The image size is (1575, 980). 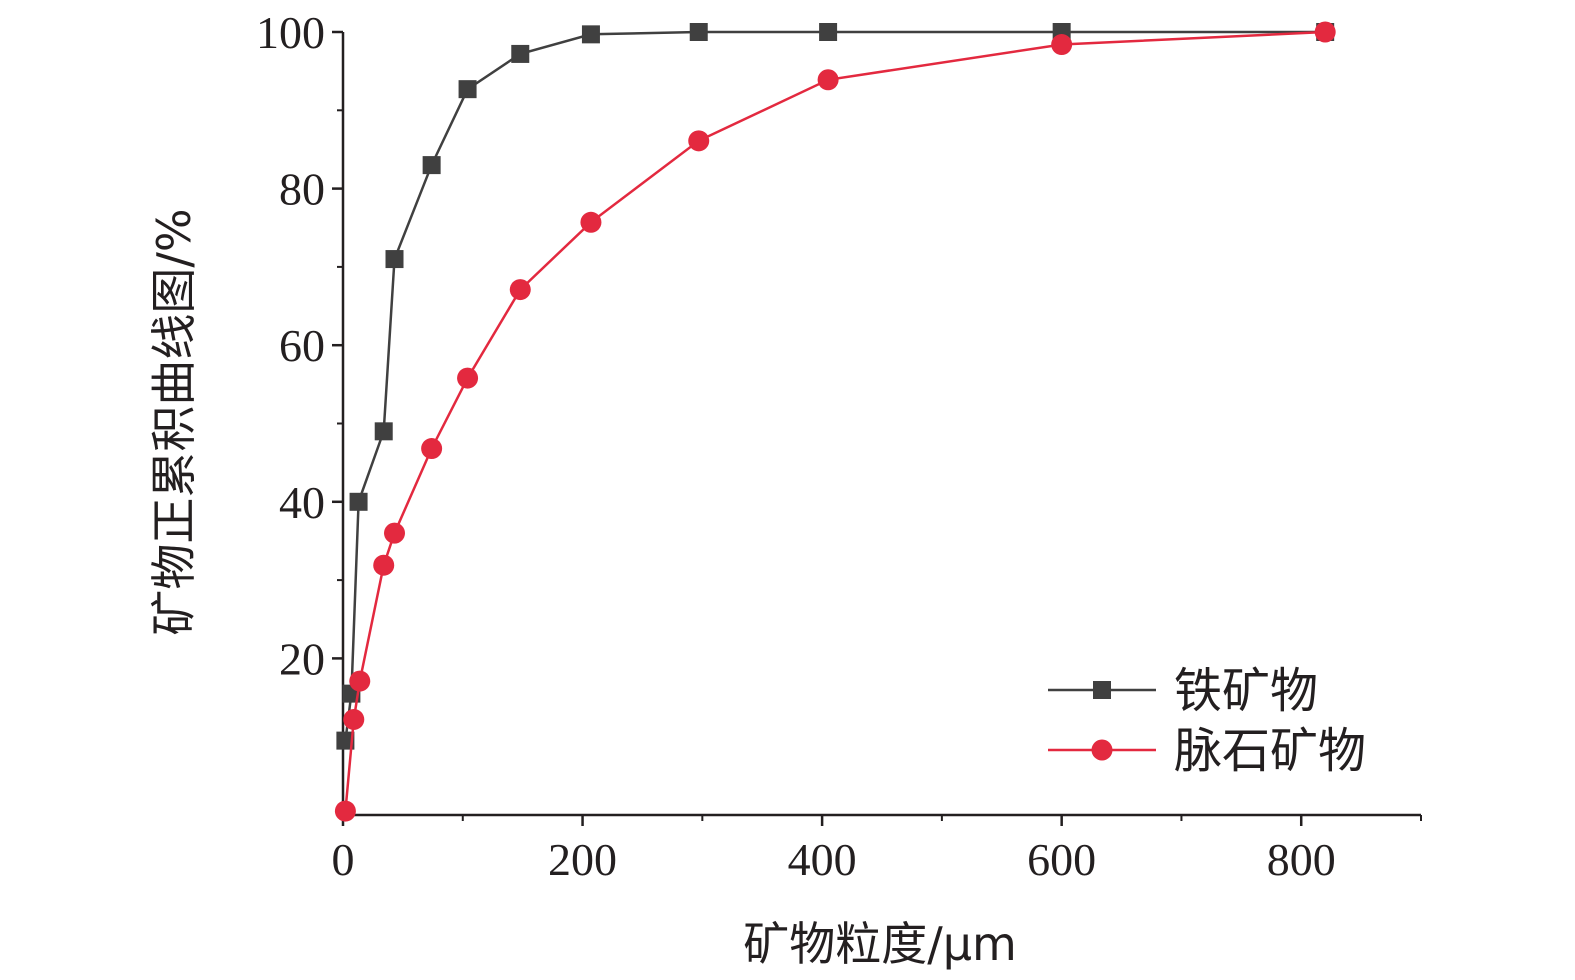 What do you see at coordinates (880, 944) in the screenshot?
I see `x-axis-title: 矿物粒度/μm` at bounding box center [880, 944].